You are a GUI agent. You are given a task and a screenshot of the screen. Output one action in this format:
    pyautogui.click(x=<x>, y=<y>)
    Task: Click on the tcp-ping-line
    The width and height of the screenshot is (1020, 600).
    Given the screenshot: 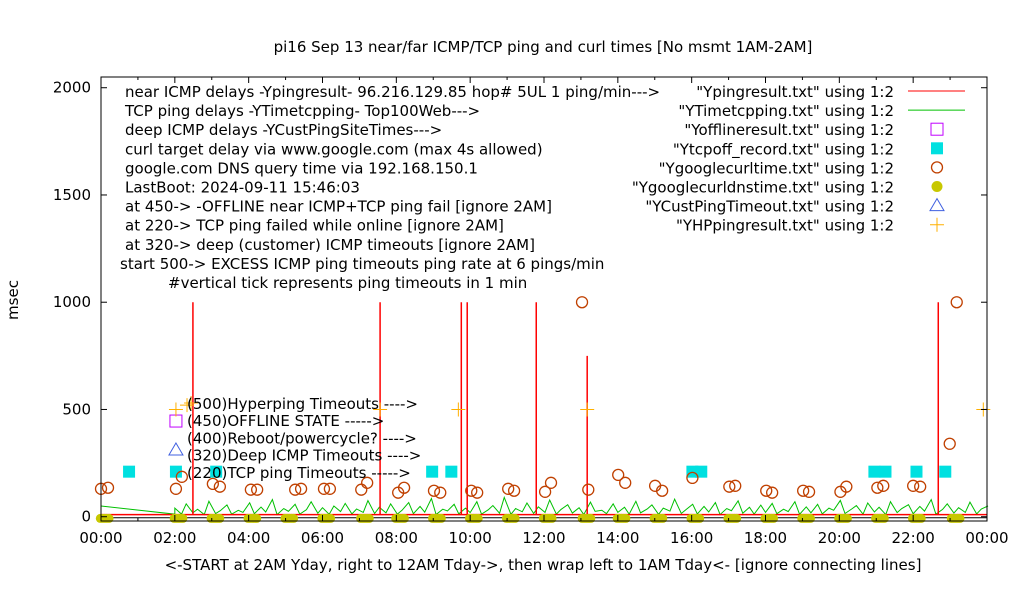 What is the action you would take?
    pyautogui.click(x=544, y=505)
    